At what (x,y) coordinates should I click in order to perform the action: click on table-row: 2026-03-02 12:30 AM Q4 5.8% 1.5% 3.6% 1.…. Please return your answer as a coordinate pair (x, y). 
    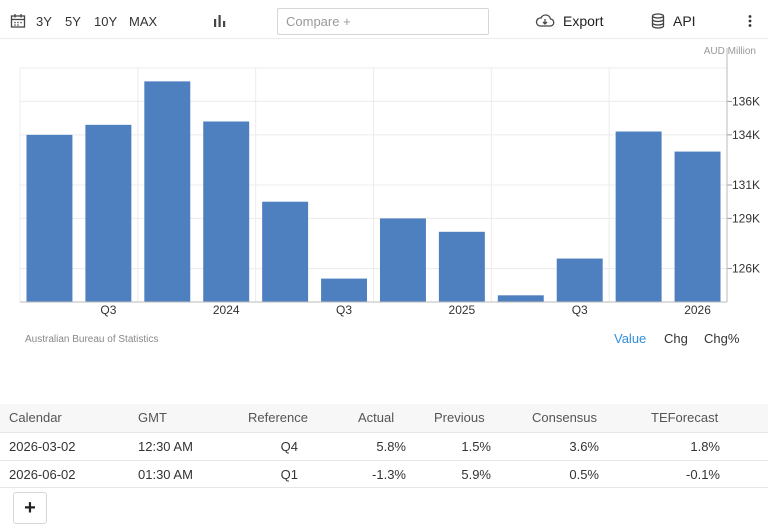
    Looking at the image, I should click on (384, 446).